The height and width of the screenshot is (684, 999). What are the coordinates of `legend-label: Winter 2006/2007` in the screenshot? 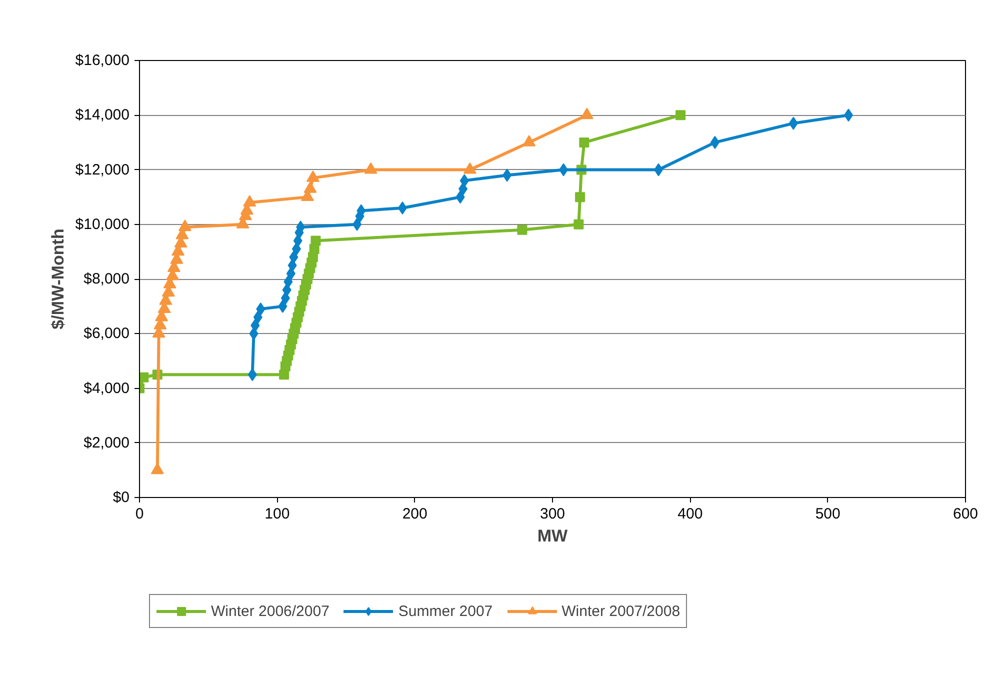 It's located at (270, 611).